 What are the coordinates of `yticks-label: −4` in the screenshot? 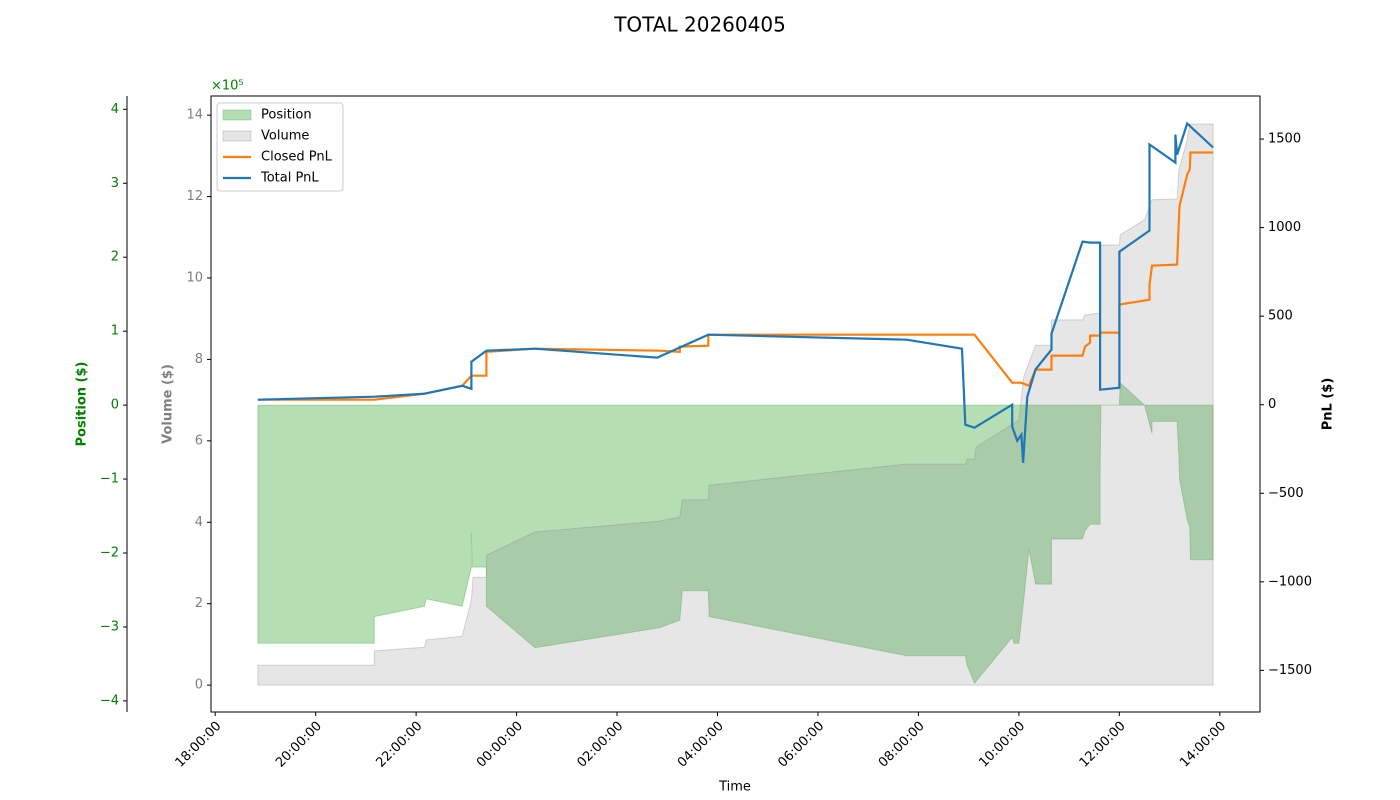 It's located at (109, 700).